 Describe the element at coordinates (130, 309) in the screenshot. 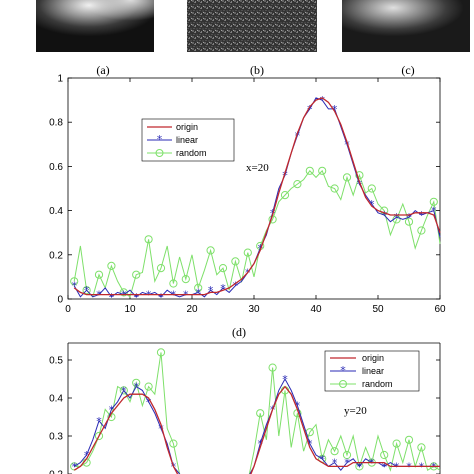

I see `x-tick-label: 10` at that location.